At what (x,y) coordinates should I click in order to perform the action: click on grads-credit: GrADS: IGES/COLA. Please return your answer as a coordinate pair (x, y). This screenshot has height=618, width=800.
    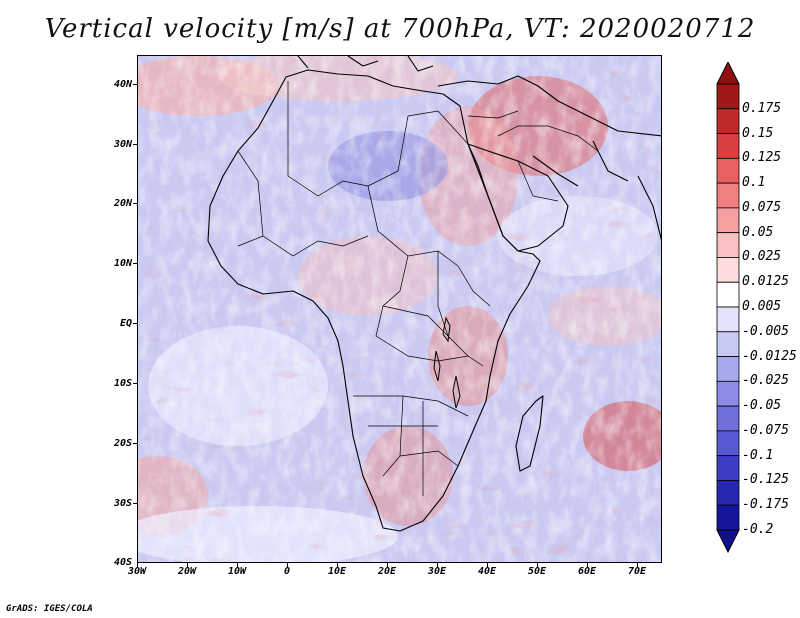
    Looking at the image, I should click on (49, 609).